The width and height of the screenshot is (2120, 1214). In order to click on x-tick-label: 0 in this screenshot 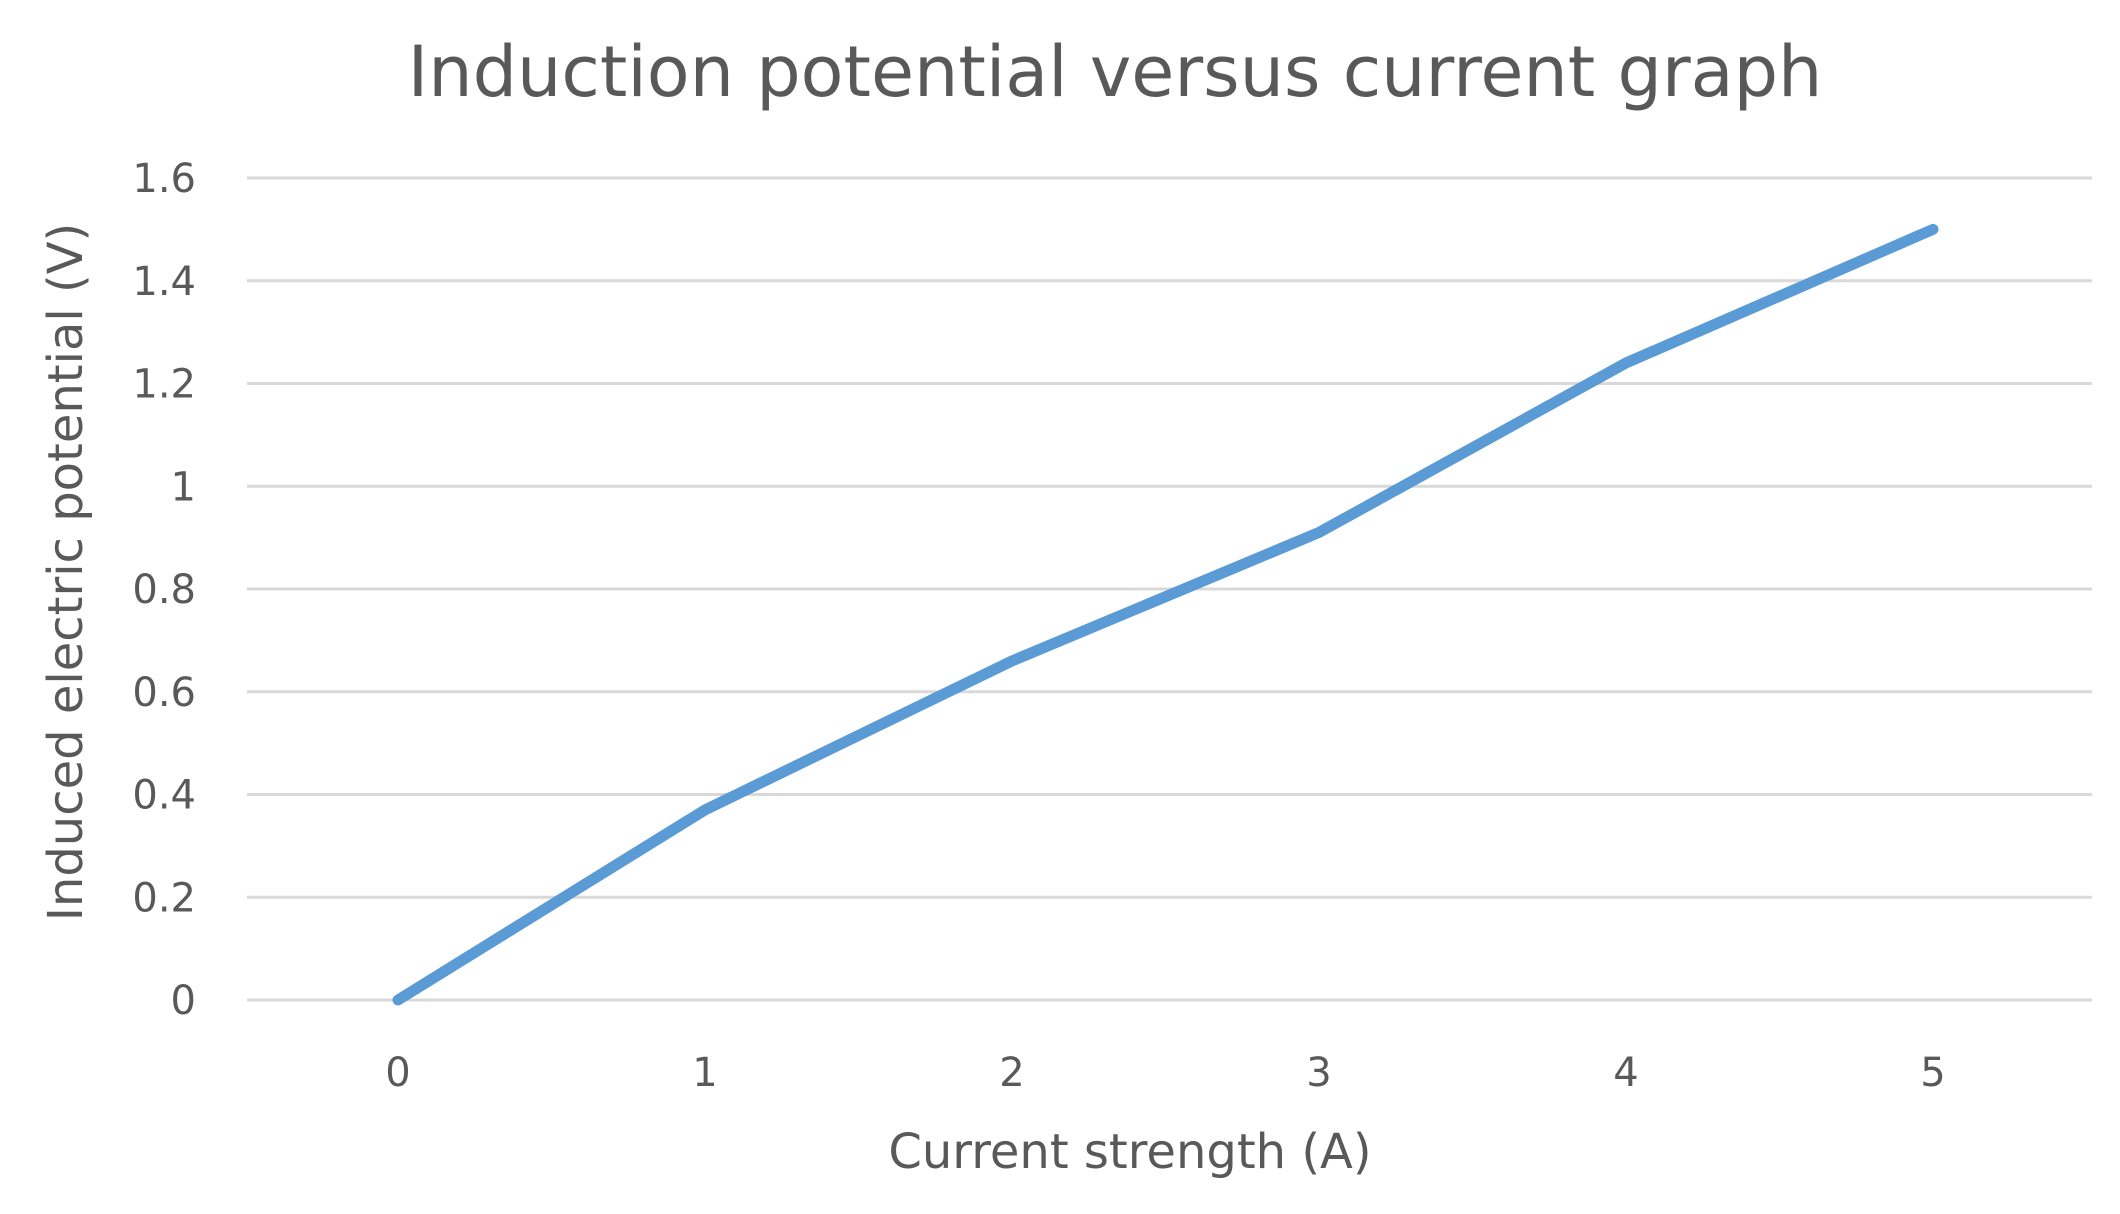, I will do `click(397, 1073)`.